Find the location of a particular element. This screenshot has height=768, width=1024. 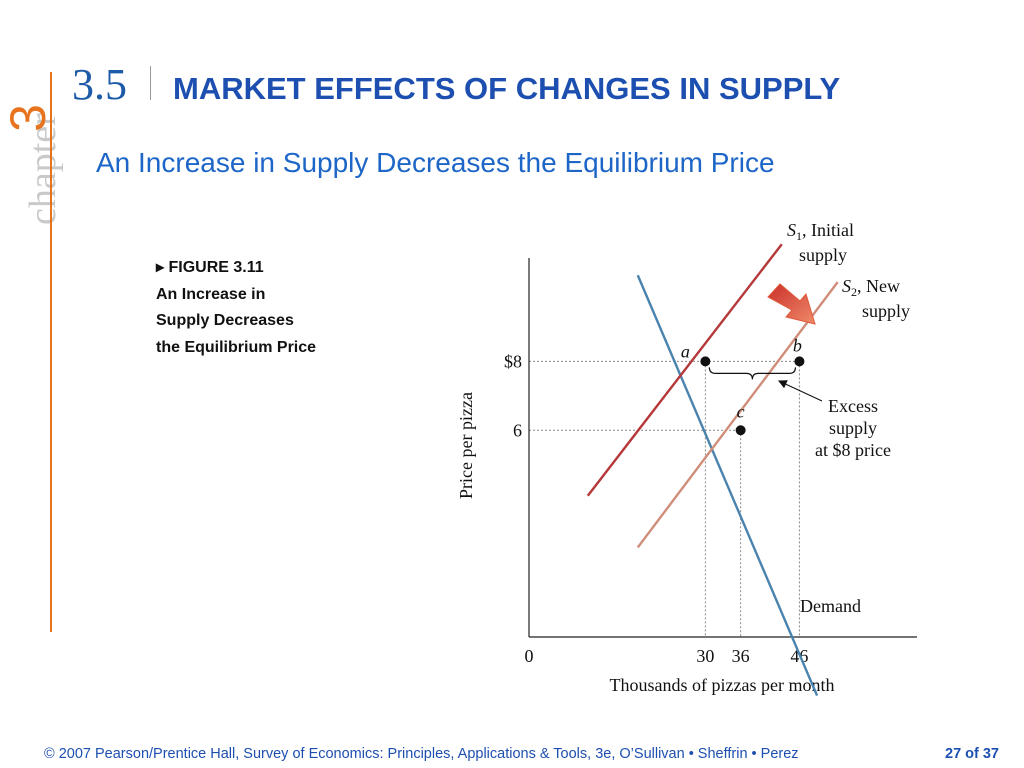

excess-supply-label-line: supply is located at coordinates (853, 428).